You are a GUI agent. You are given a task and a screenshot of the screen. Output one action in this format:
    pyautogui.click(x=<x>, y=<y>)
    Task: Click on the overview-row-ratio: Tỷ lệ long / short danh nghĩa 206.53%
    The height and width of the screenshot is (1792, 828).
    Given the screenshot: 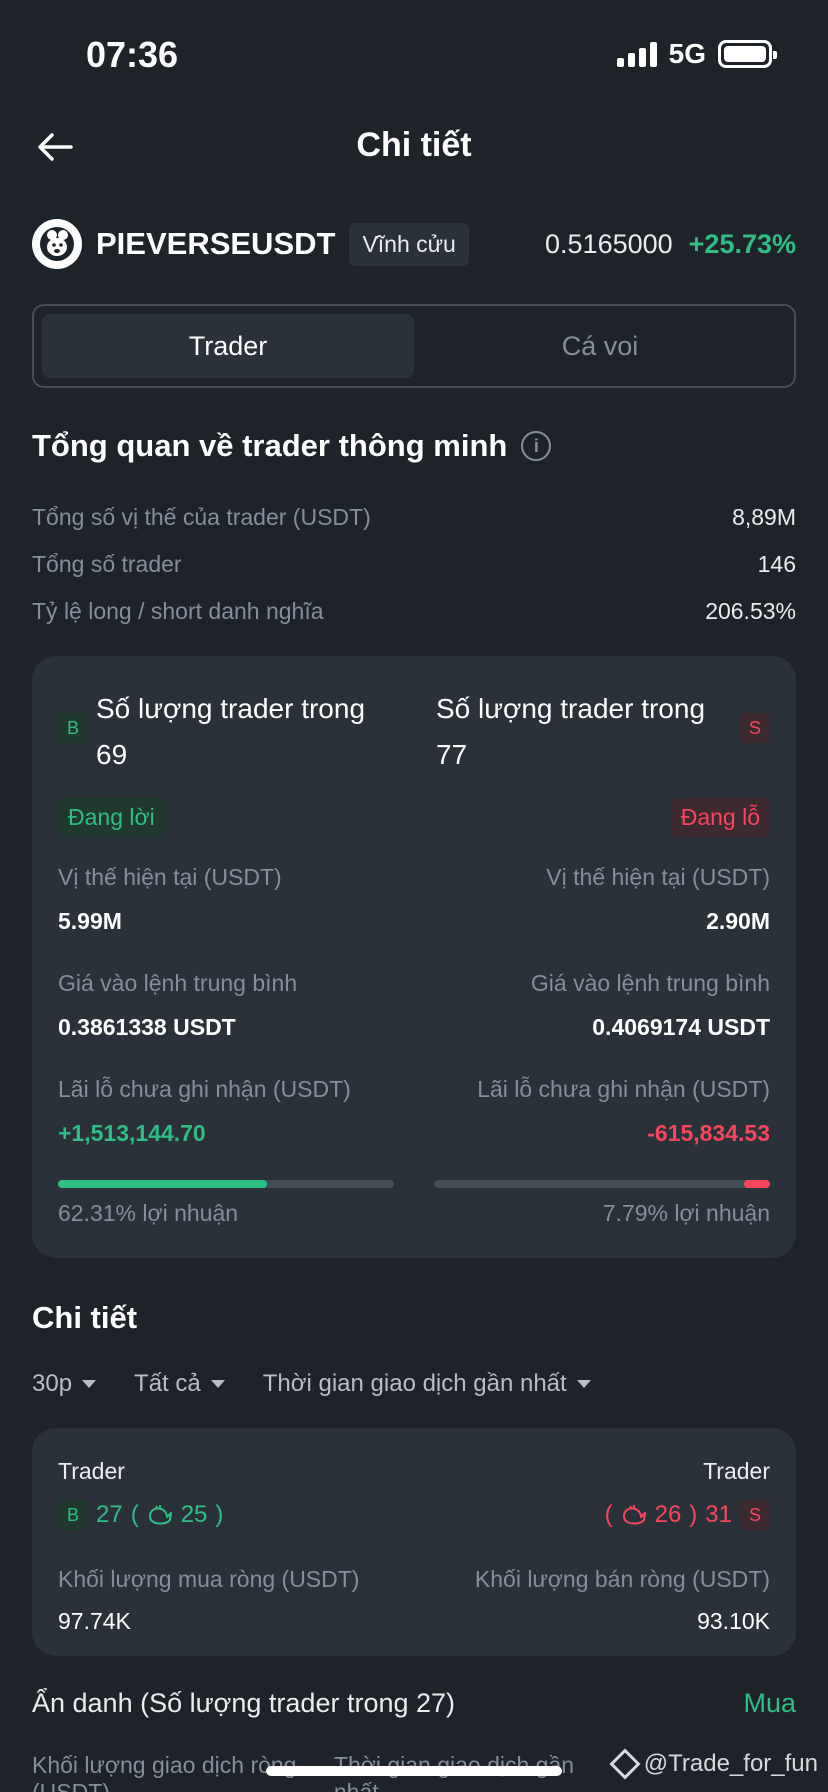 What is the action you would take?
    pyautogui.click(x=414, y=611)
    